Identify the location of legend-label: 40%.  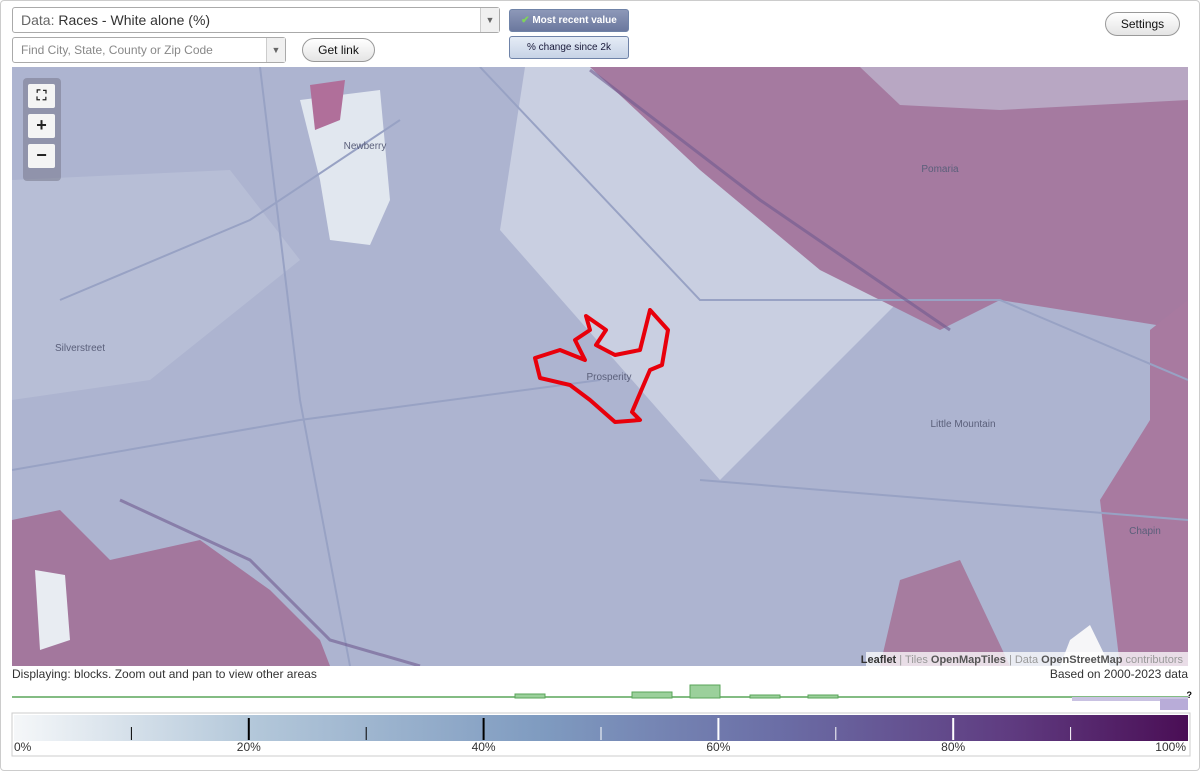
(484, 747).